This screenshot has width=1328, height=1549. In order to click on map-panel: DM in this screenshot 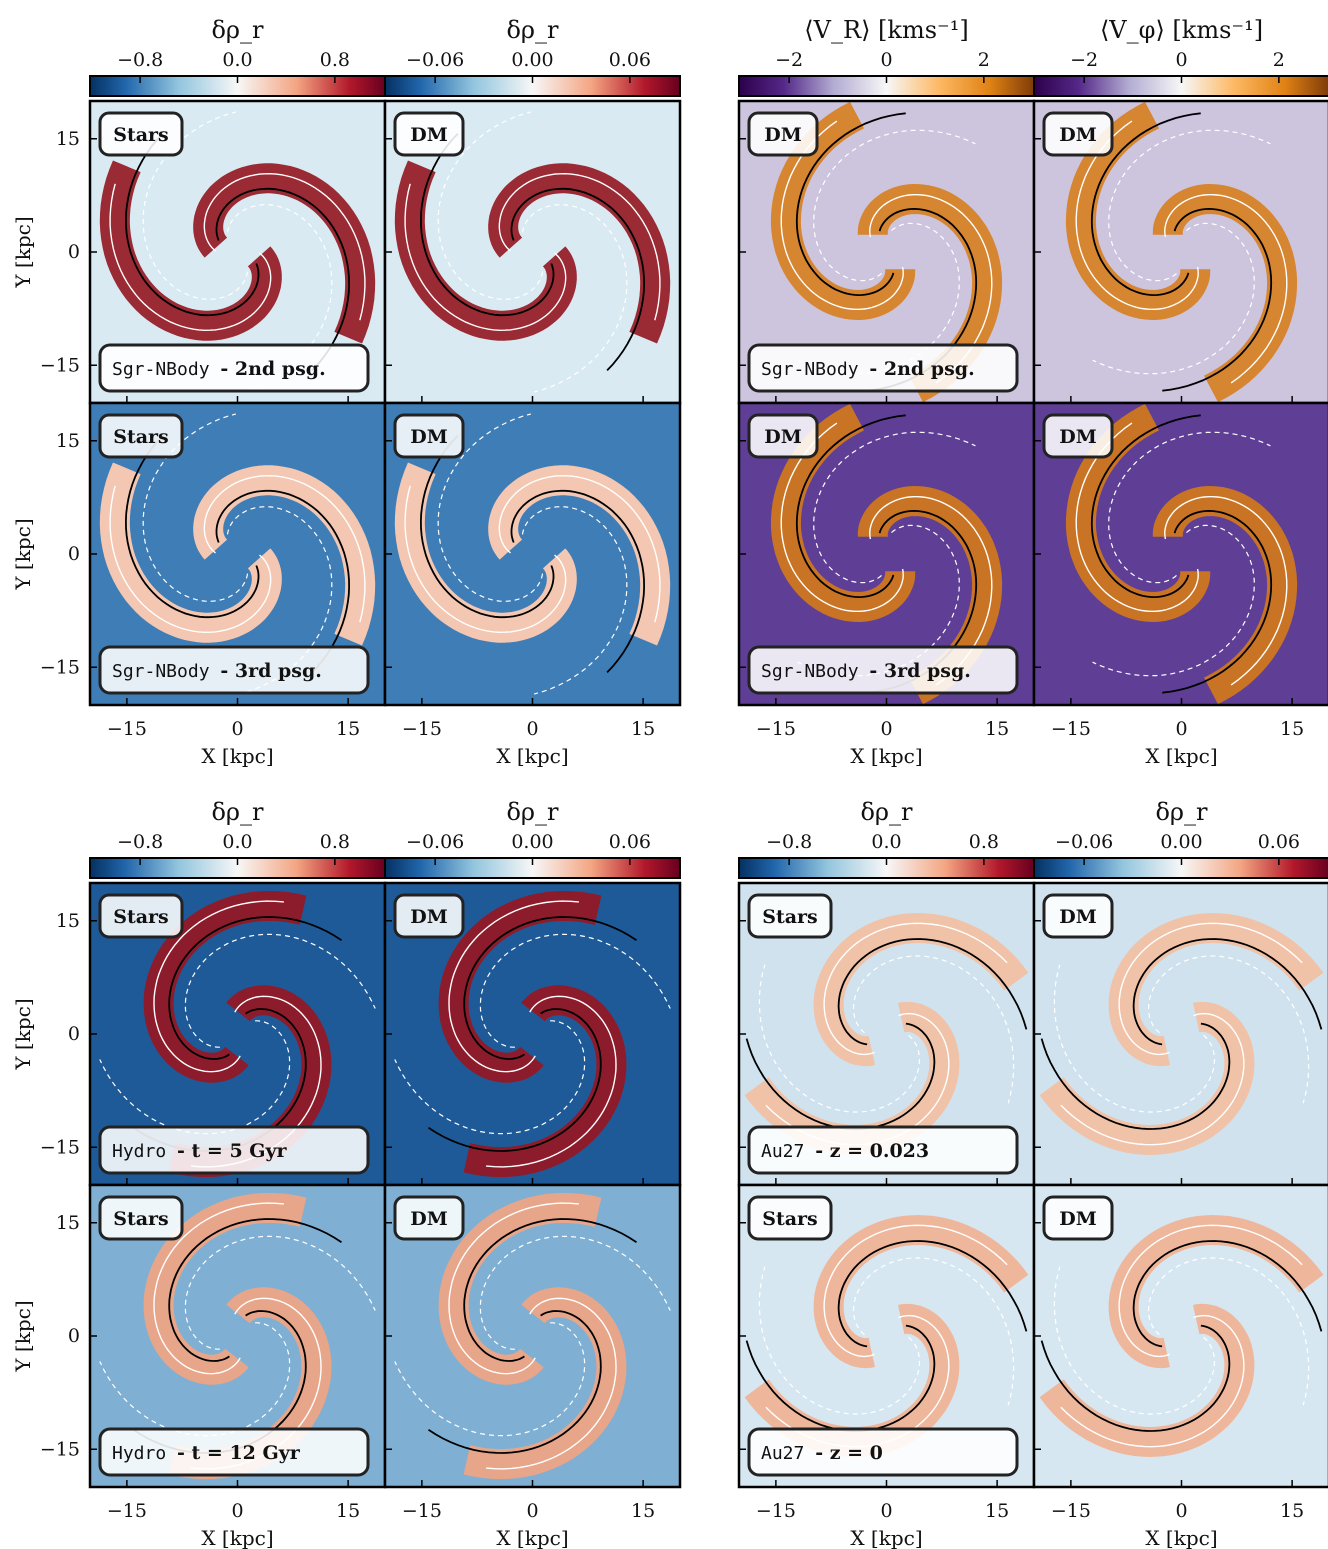, I will do `click(532, 252)`.